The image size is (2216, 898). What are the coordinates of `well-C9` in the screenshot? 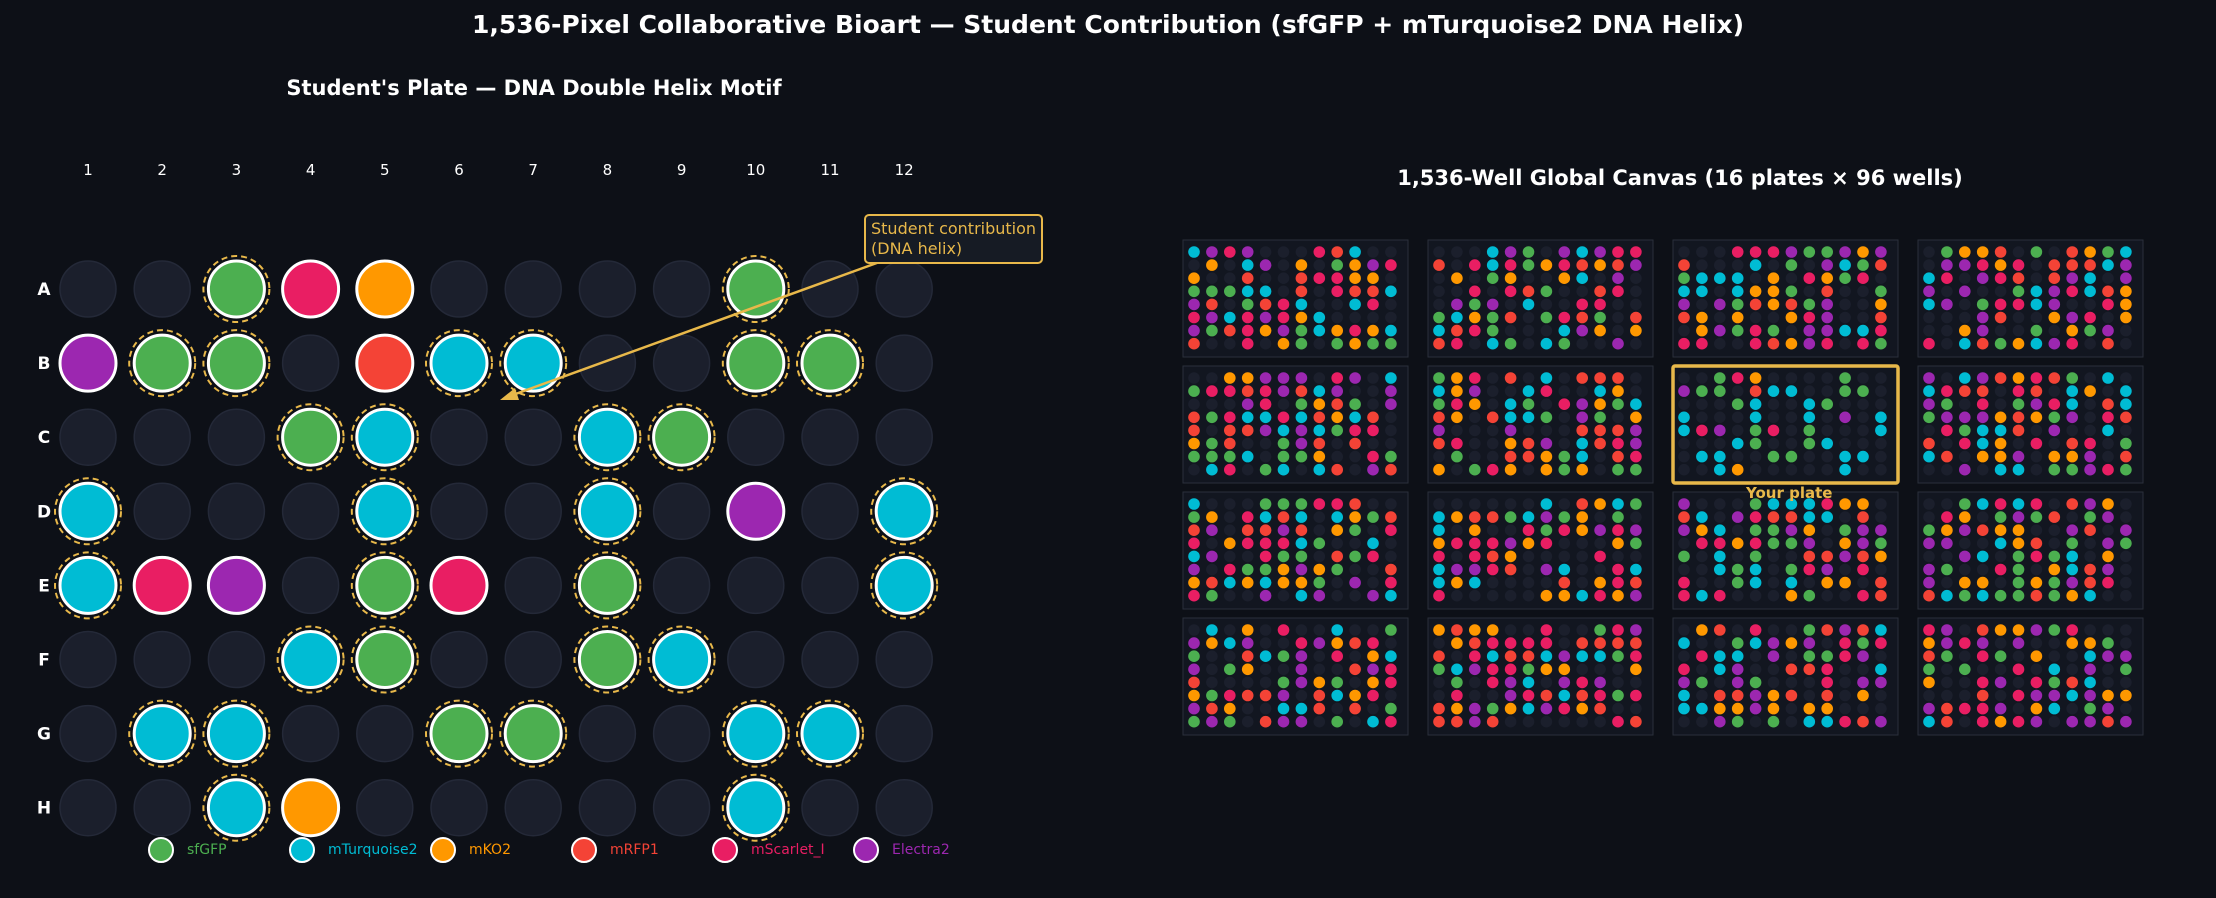 It's located at (682, 437).